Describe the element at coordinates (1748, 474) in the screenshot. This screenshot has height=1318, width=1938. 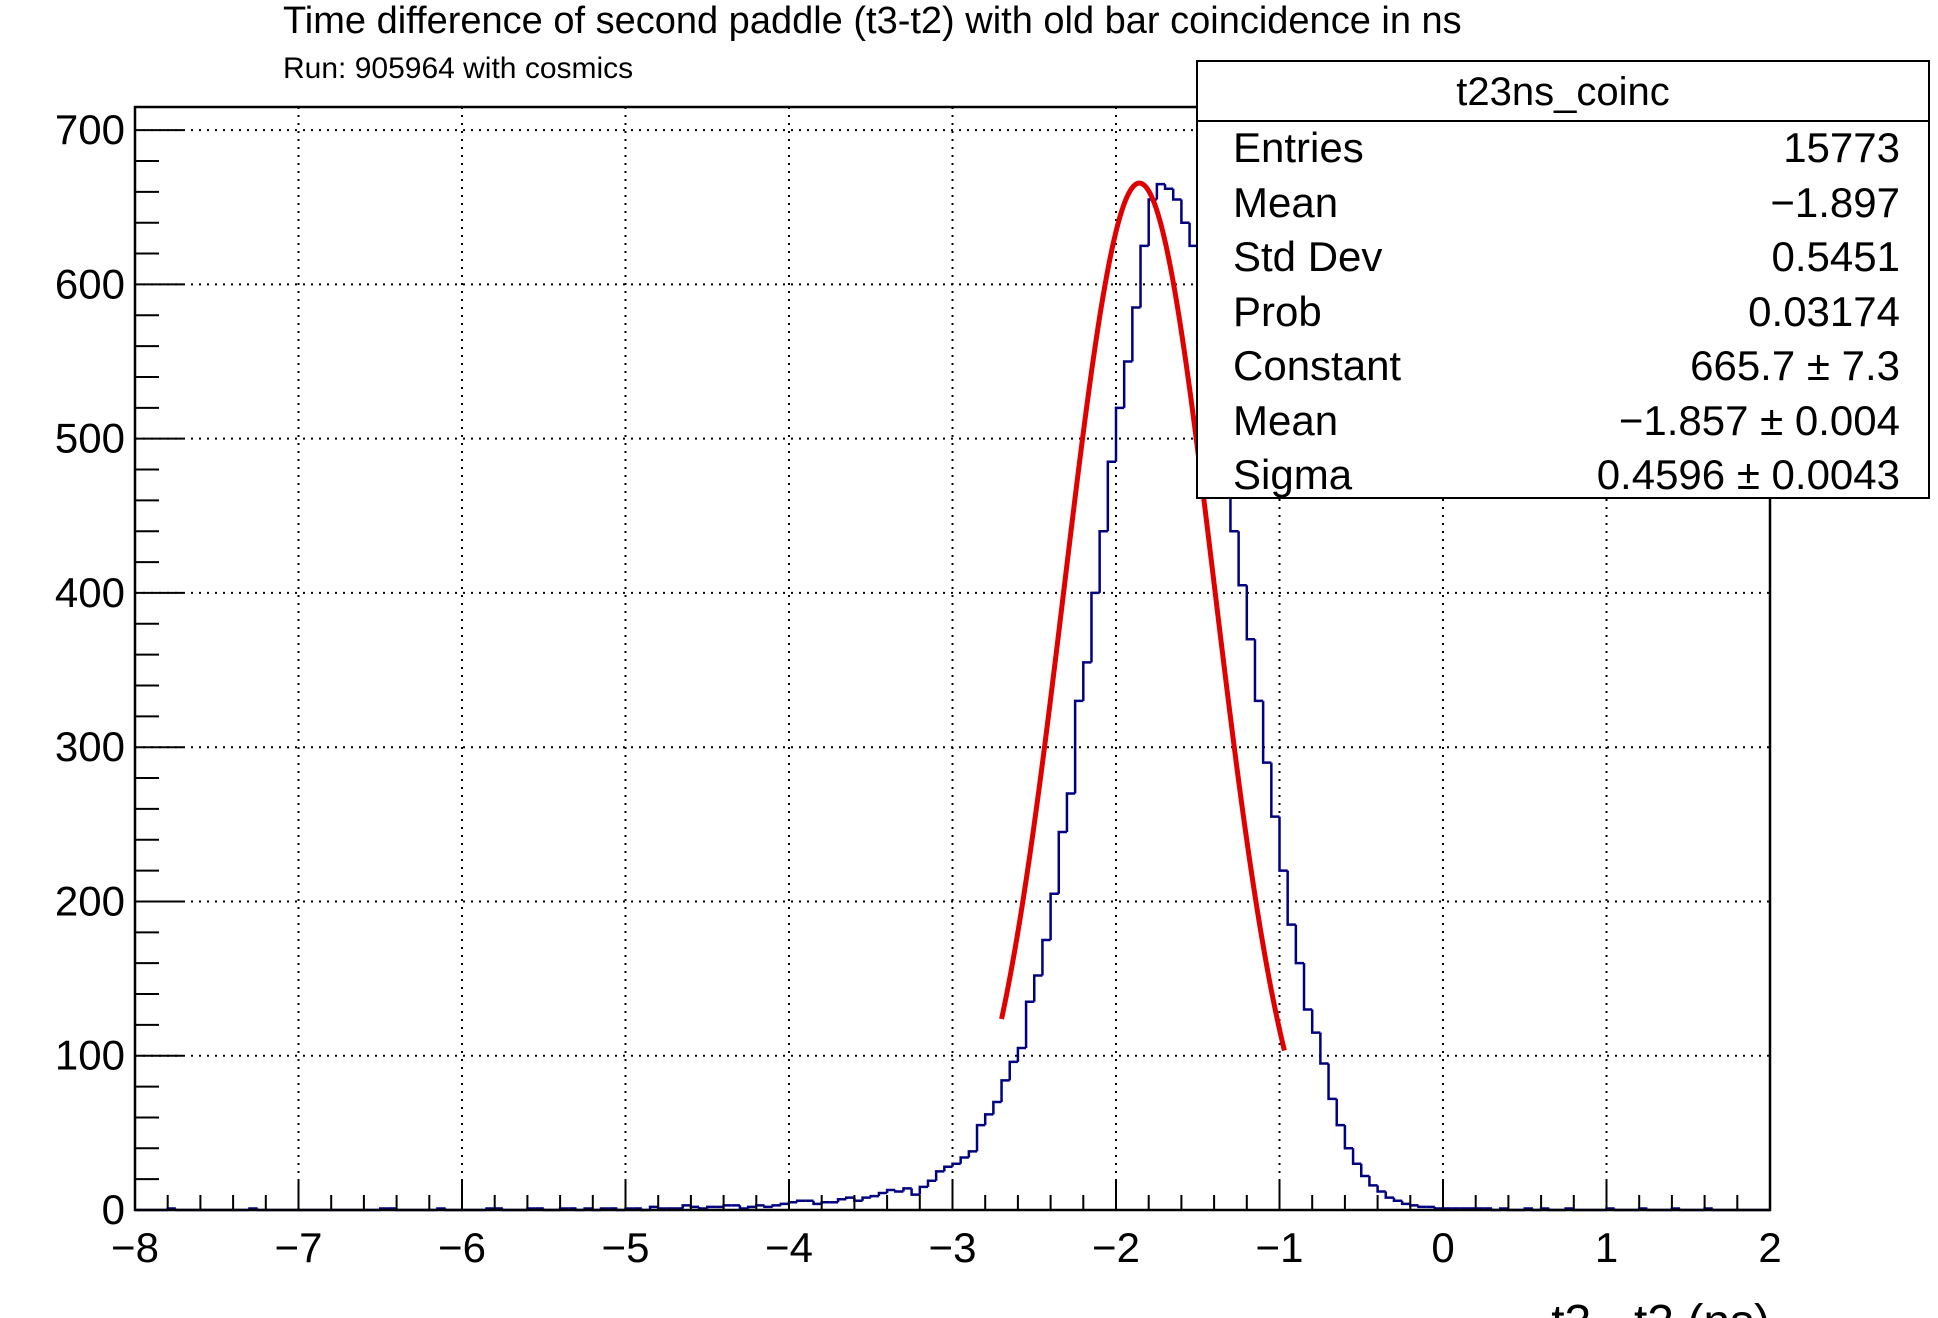
I see `stats-value: 0.4596 ± 0.0043` at that location.